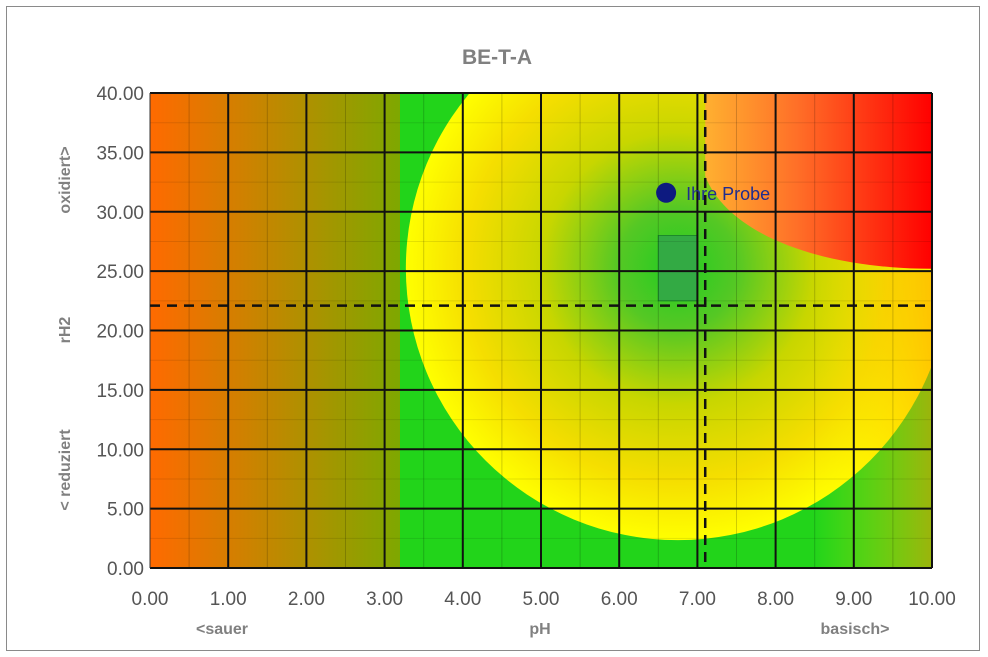 The width and height of the screenshot is (988, 657). What do you see at coordinates (384, 599) in the screenshot?
I see `x-tick-label: 3.00` at bounding box center [384, 599].